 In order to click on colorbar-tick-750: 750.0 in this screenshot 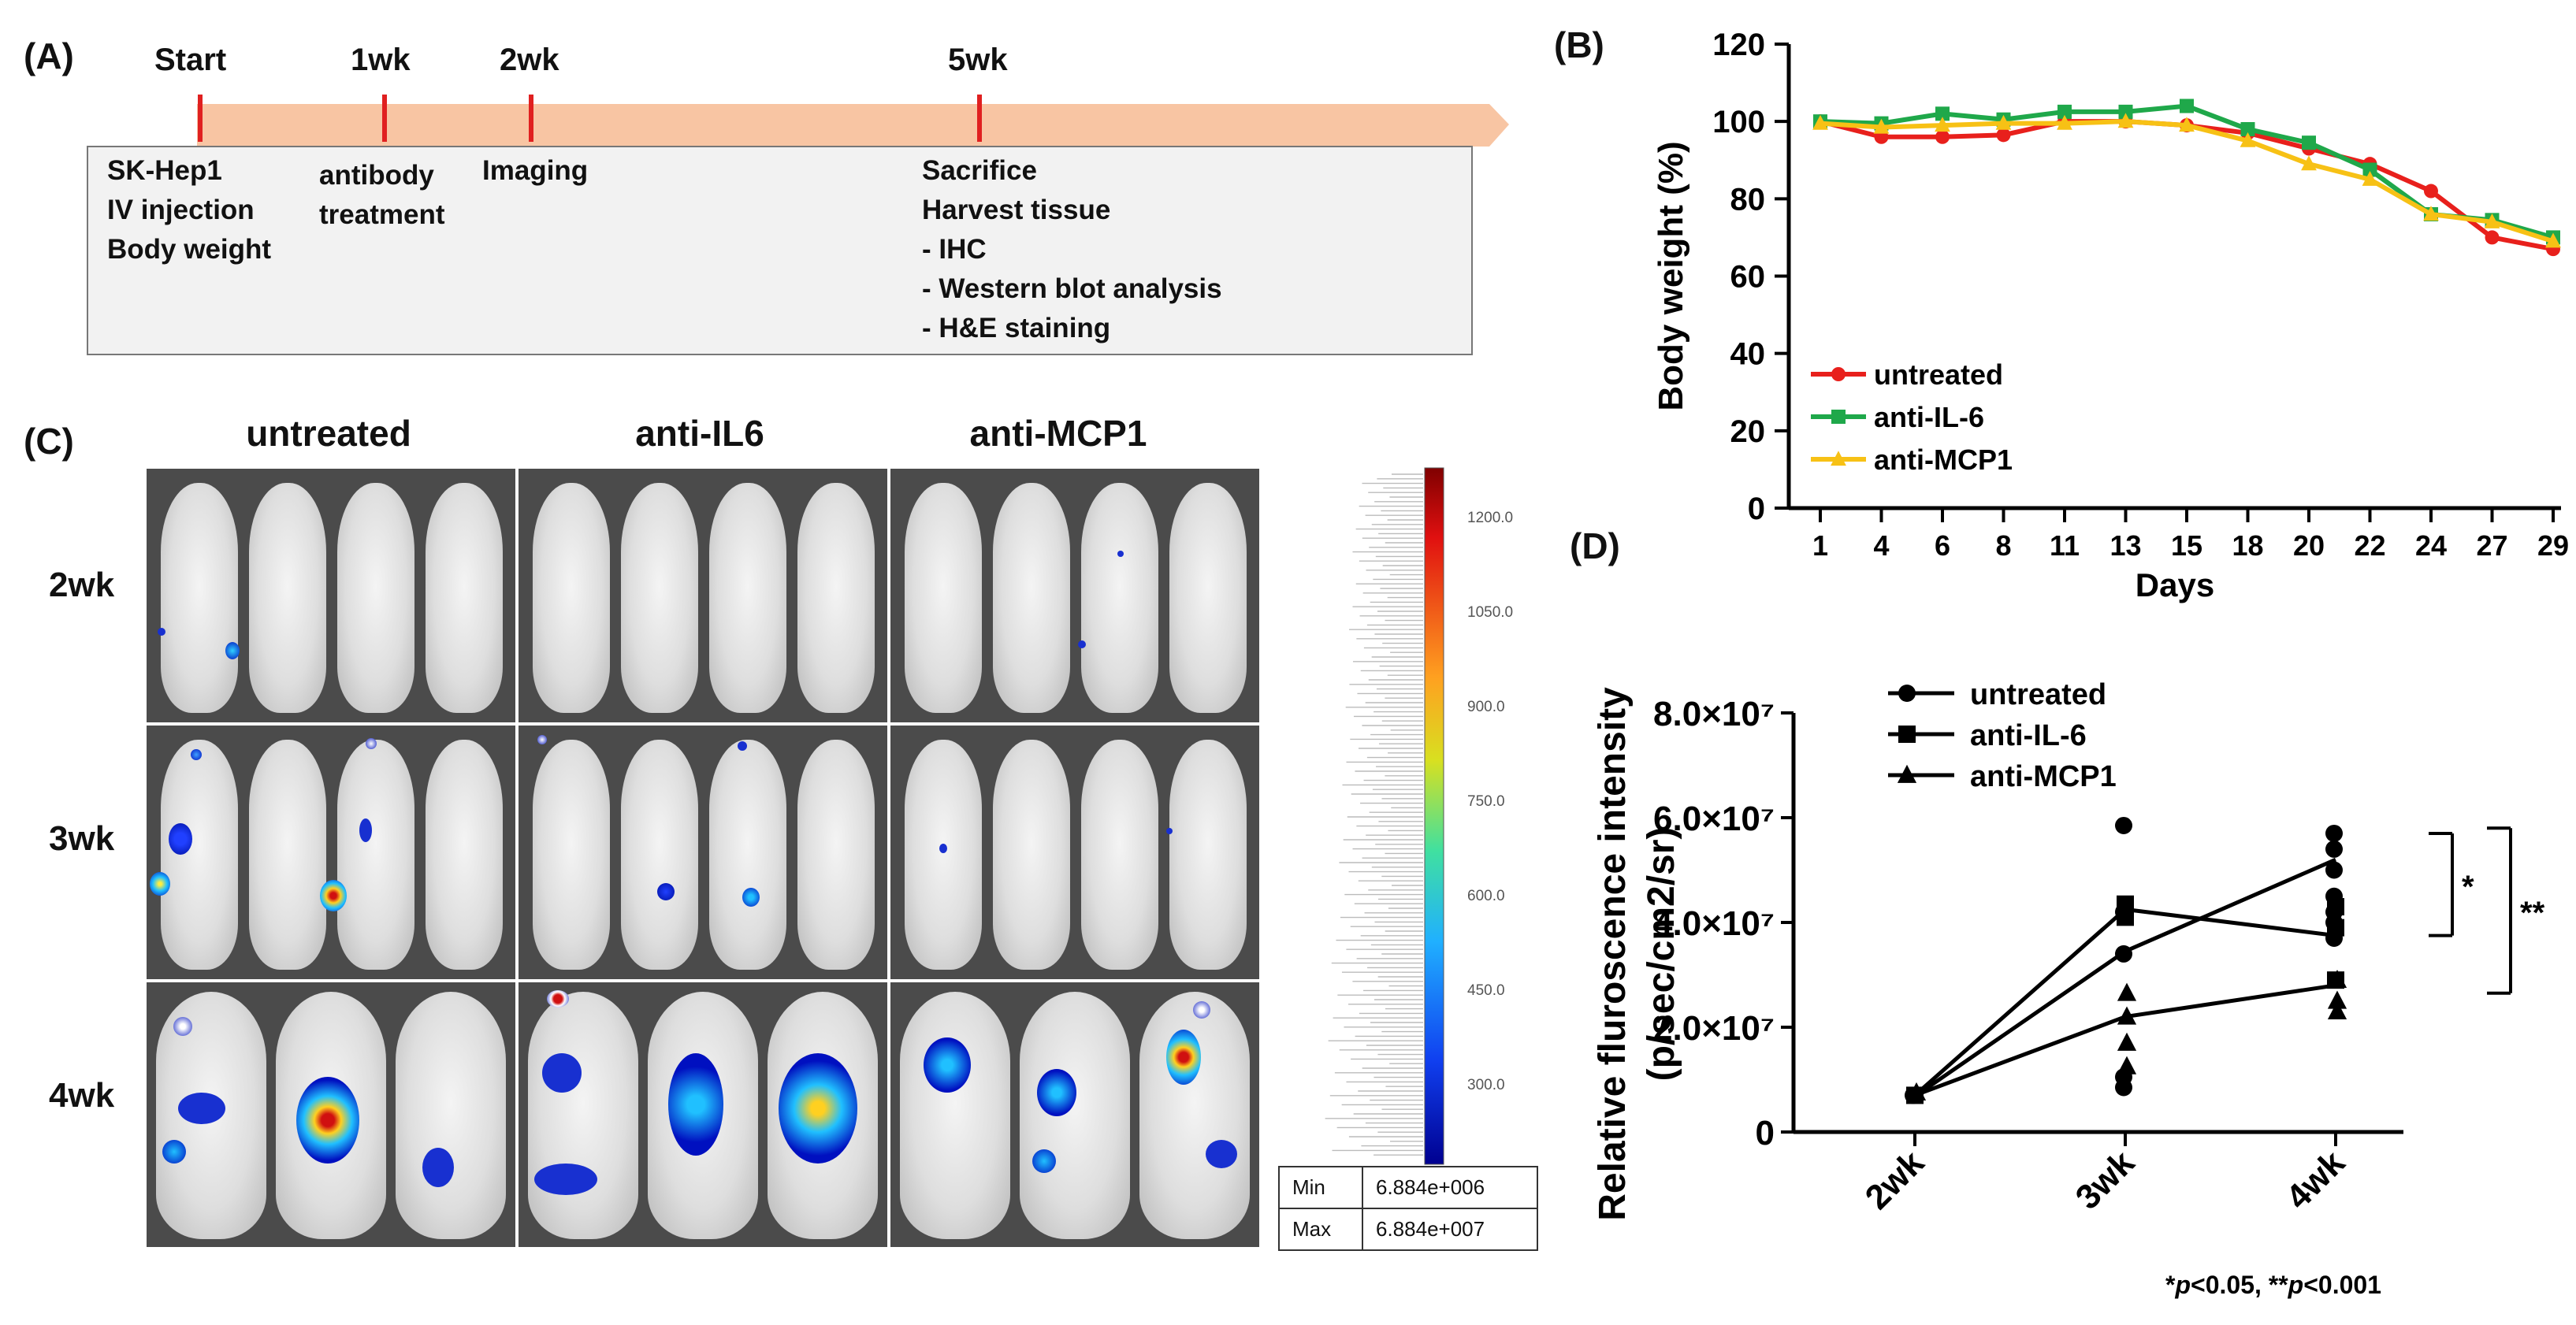, I will do `click(1486, 801)`.